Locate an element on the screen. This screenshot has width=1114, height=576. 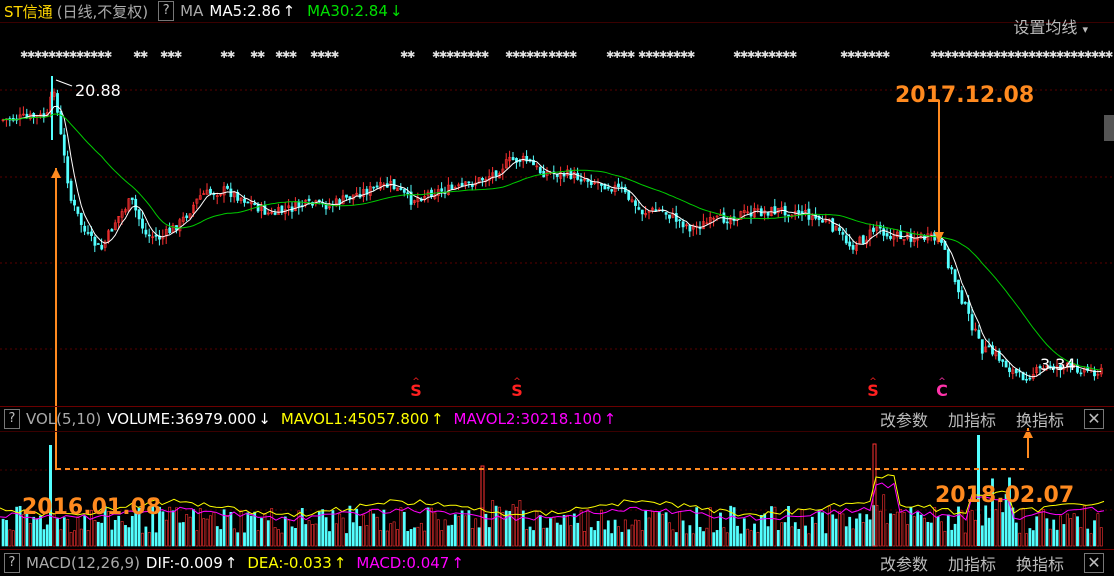
trade-signal-caret: ^ is located at coordinates (517, 382).